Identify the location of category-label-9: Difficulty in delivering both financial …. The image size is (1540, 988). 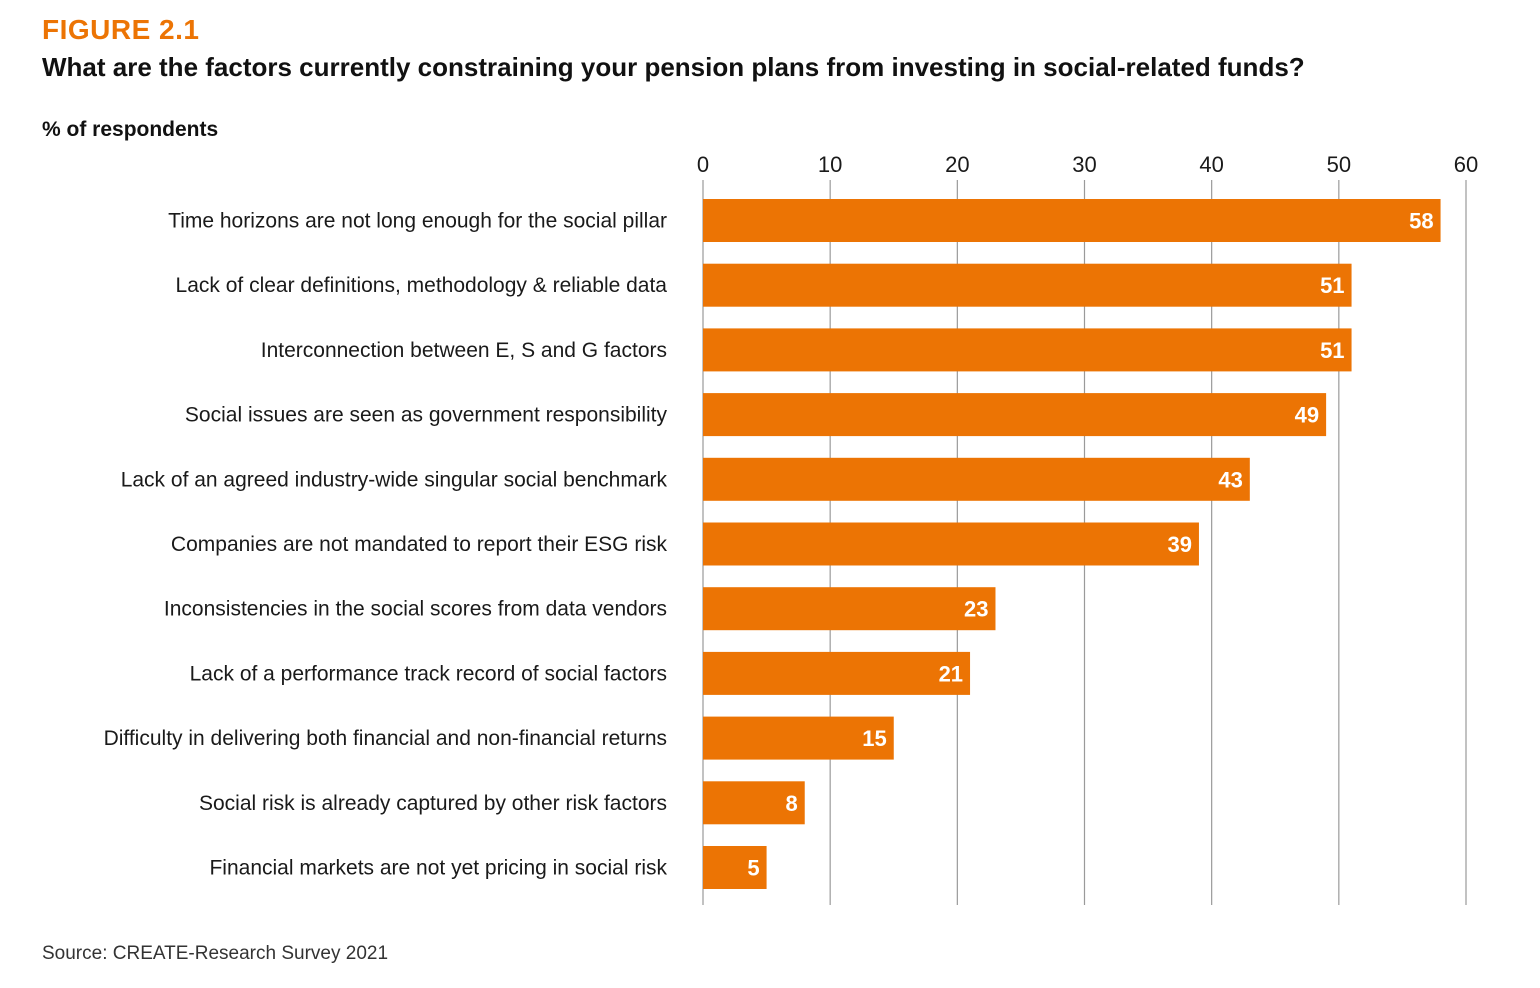
(385, 738).